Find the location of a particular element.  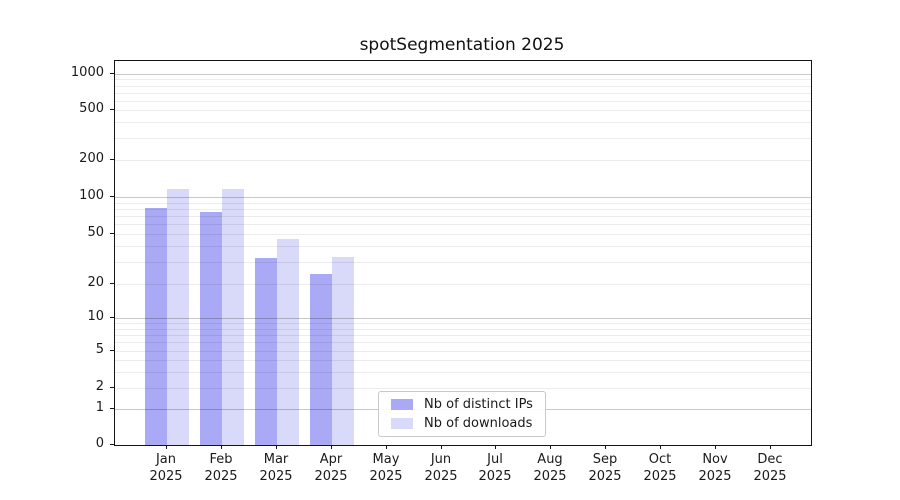

legend-row-distinct-ips: Nb of distinct IPs is located at coordinates (463, 404).